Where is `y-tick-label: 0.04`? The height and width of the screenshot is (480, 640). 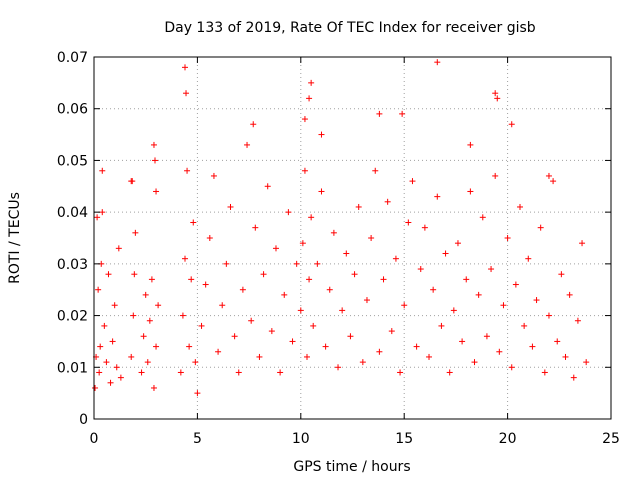 y-tick-label: 0.04 is located at coordinates (72, 213).